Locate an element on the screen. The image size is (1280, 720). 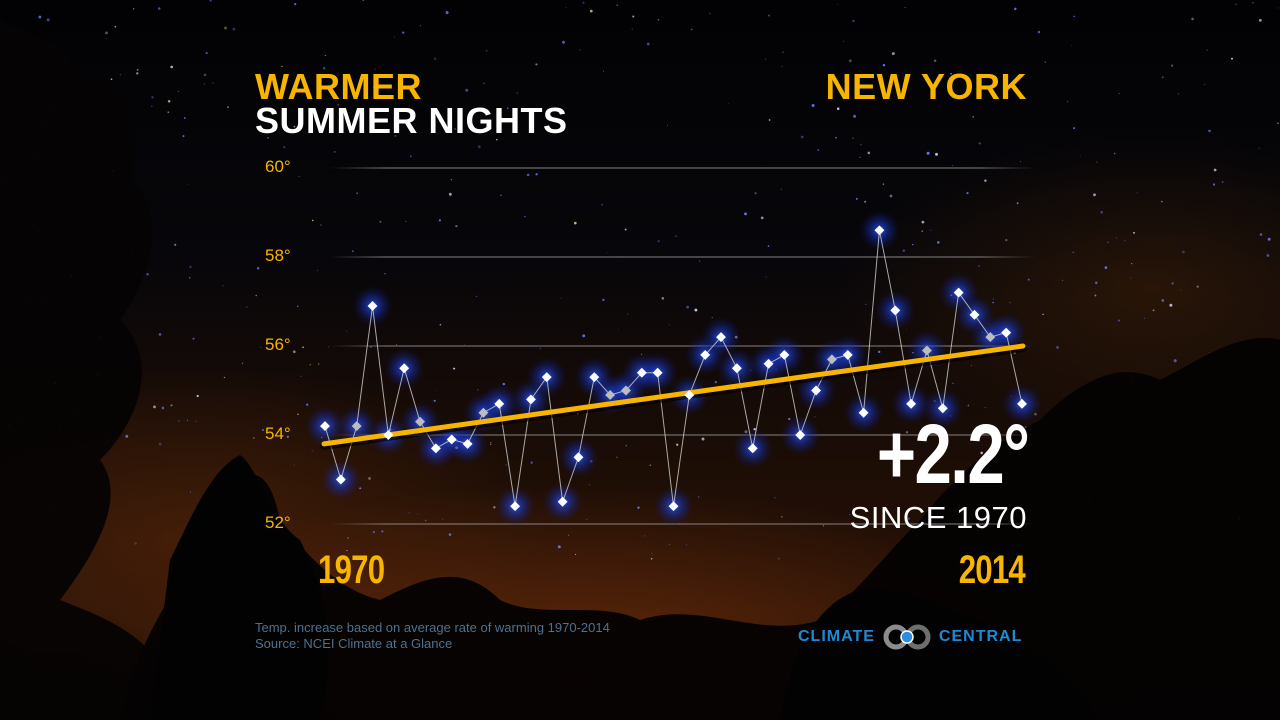
y-tick-60: 60° is located at coordinates (278, 166).